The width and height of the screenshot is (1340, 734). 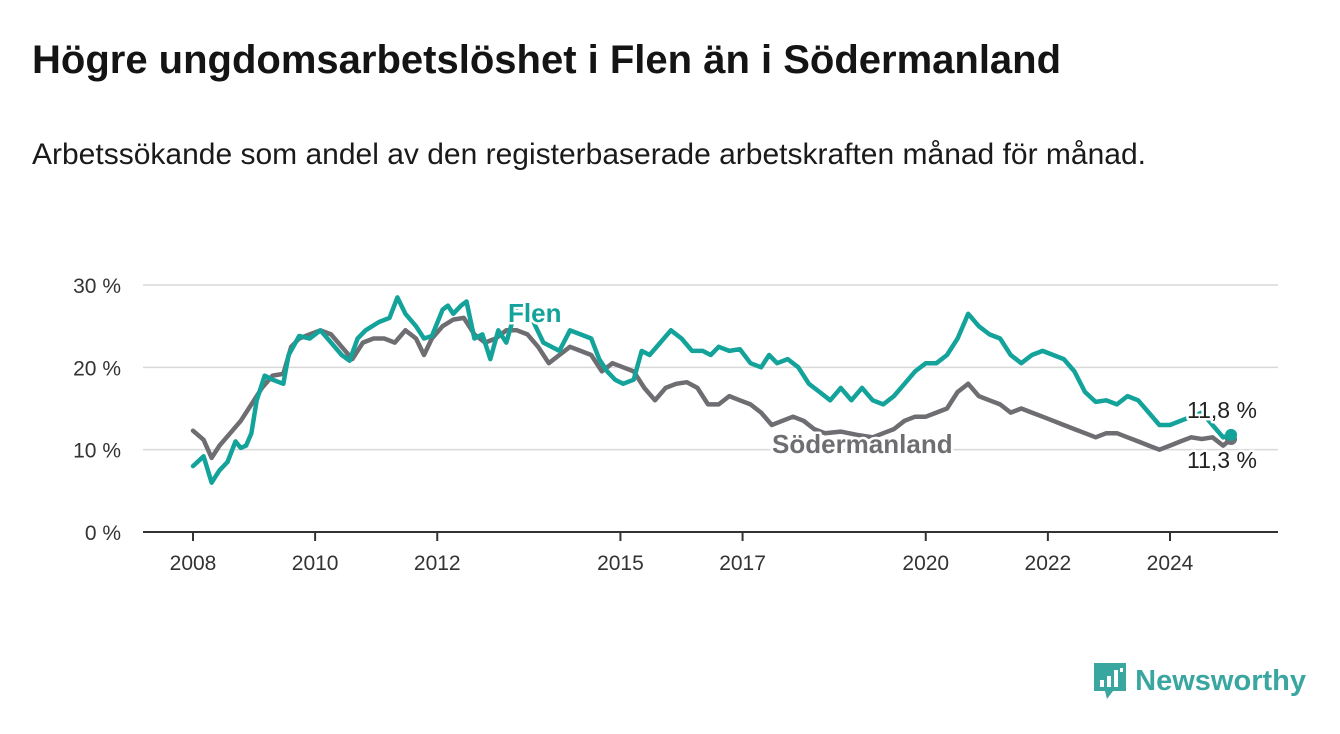 What do you see at coordinates (1048, 563) in the screenshot?
I see `x-tick-label: 2022` at bounding box center [1048, 563].